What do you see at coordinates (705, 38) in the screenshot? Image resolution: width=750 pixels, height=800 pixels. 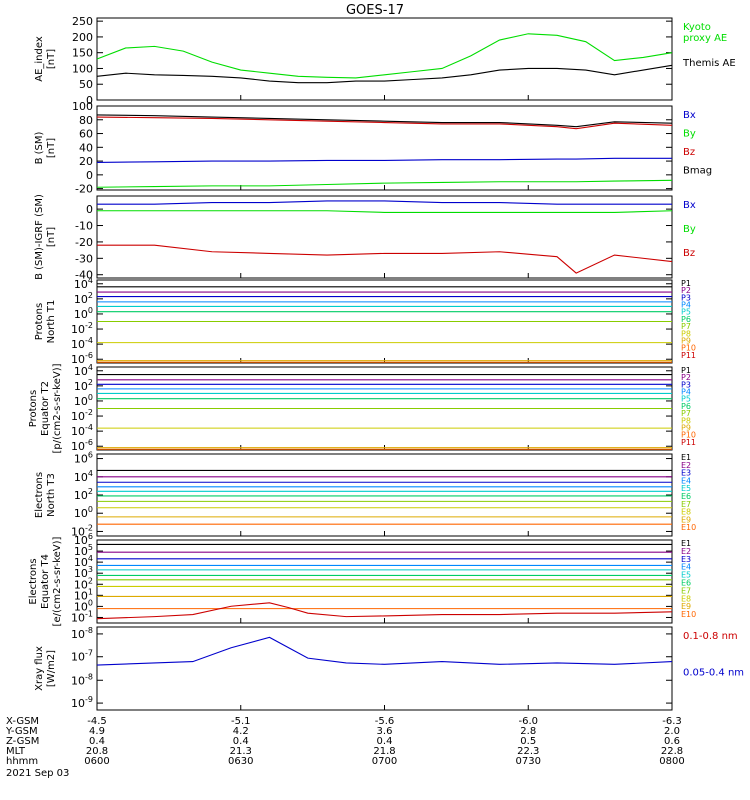 I see `legend-entry: proxy AE` at bounding box center [705, 38].